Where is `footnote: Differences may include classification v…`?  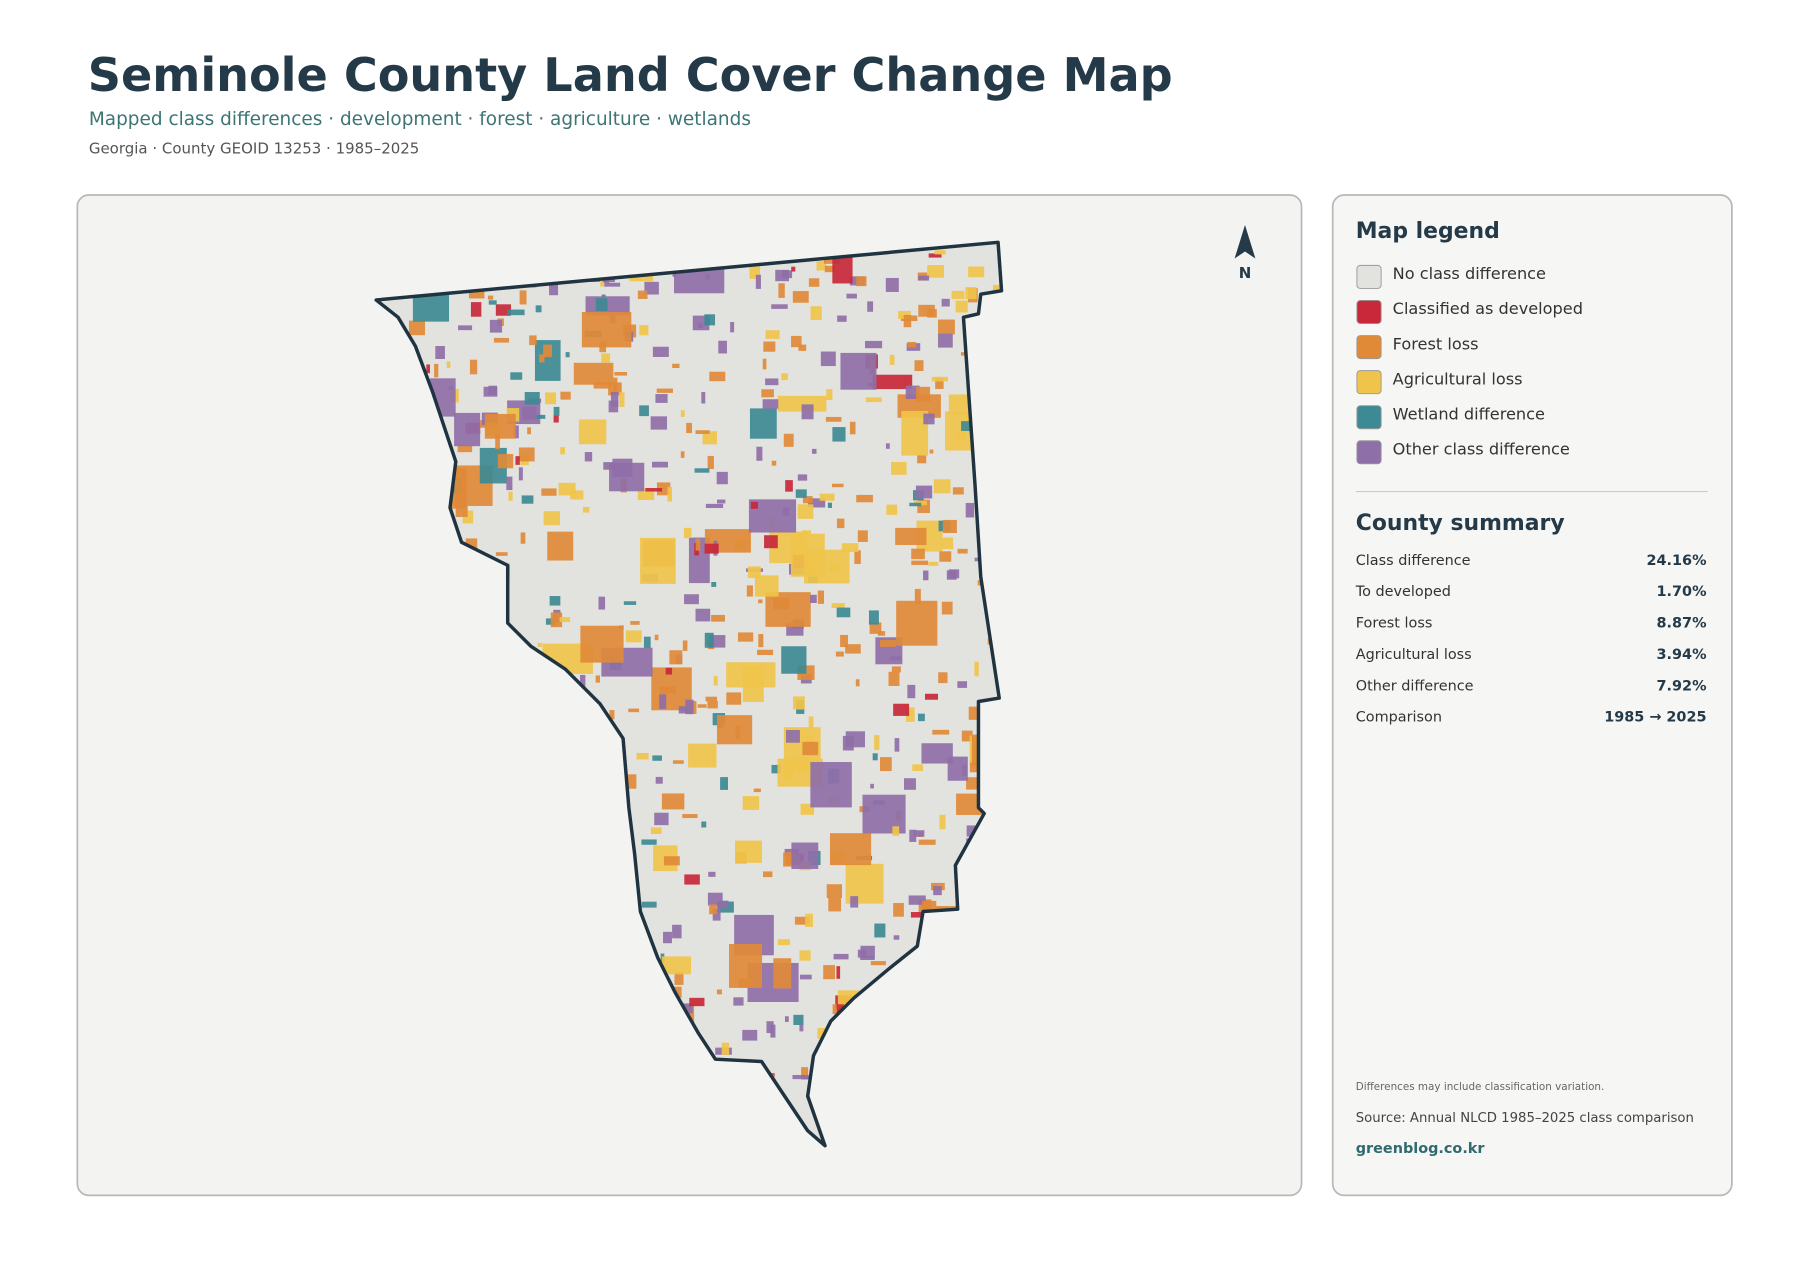
footnote: Differences may include classification v… is located at coordinates (1480, 1087).